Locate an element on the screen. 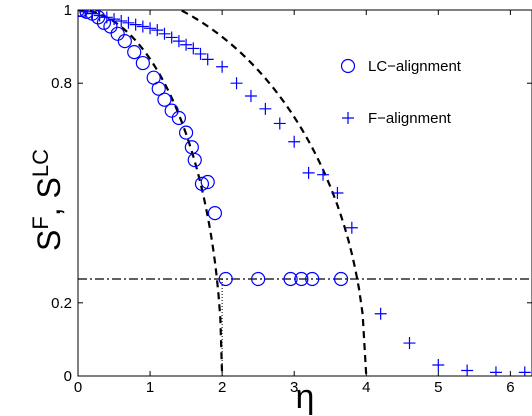  y-tick-label: 1 is located at coordinates (68, 10).